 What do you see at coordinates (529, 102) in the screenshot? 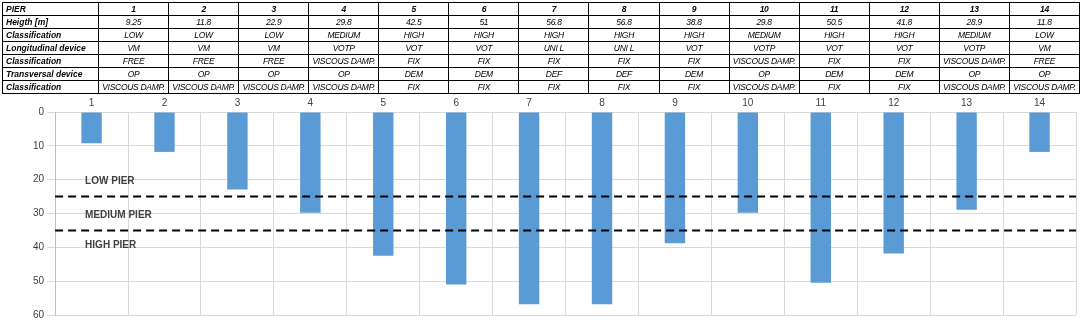
I see `x-tick-label: 7` at bounding box center [529, 102].